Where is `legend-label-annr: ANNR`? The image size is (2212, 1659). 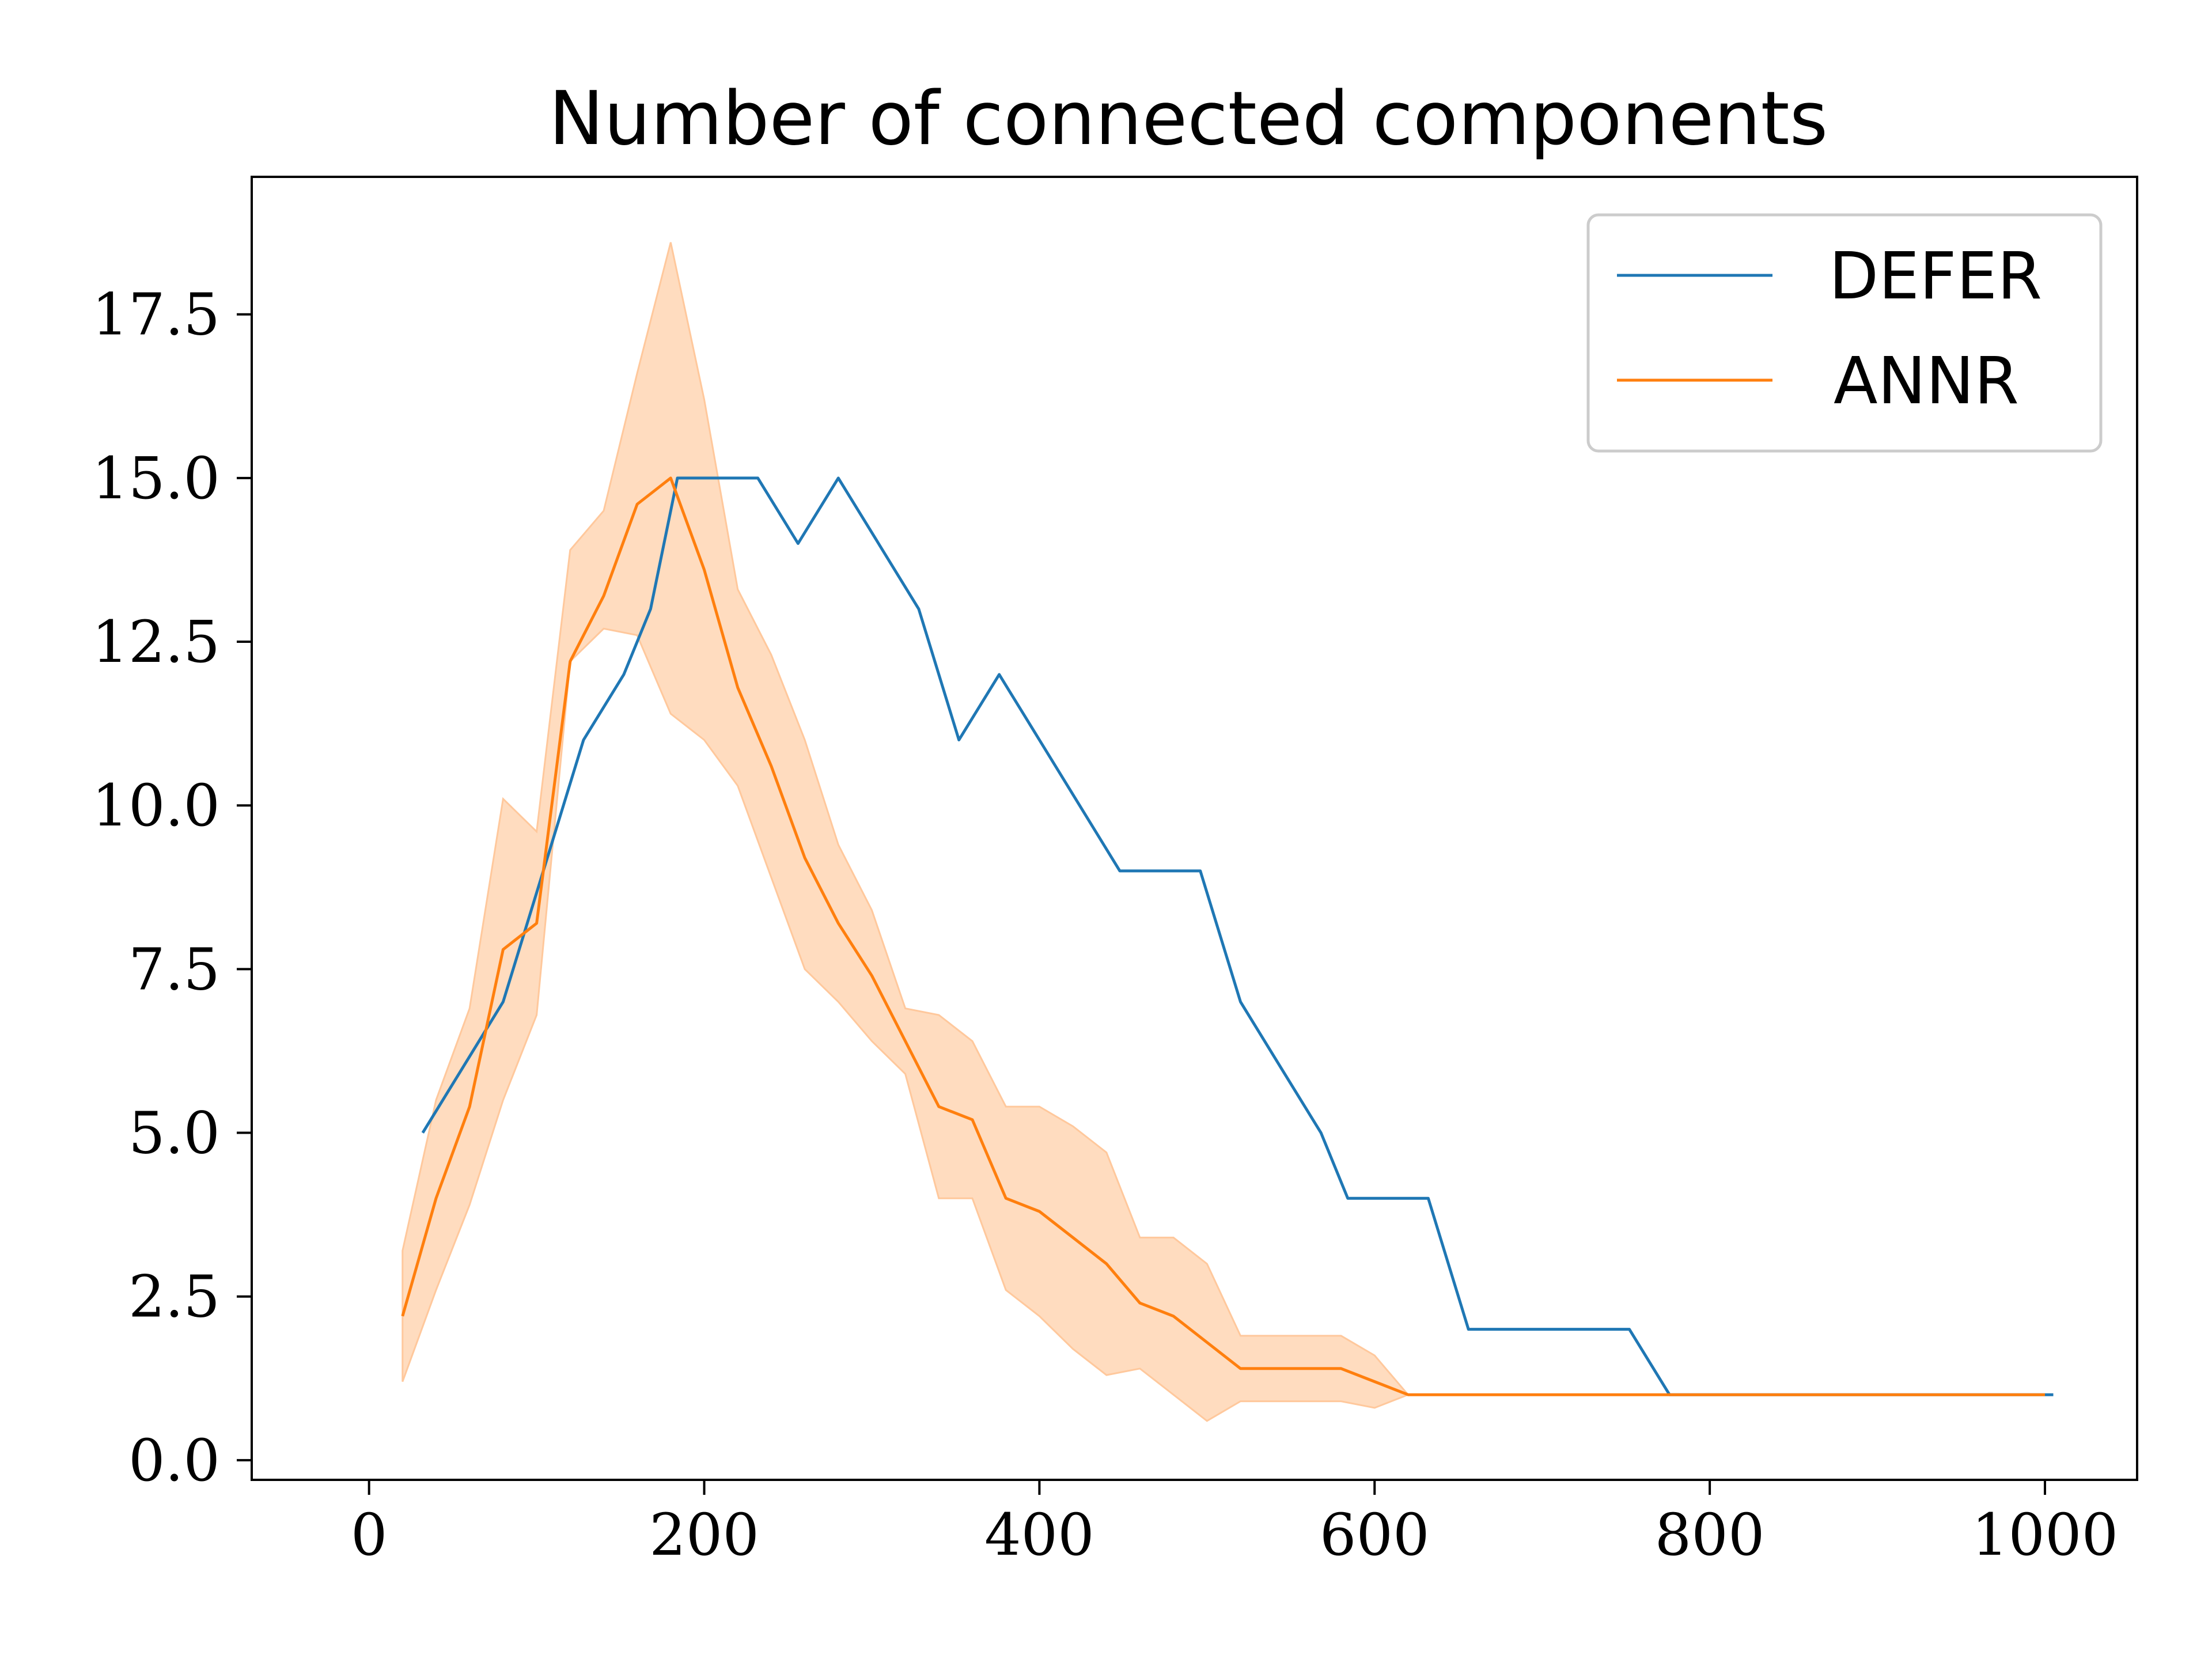
legend-label-annr: ANNR is located at coordinates (1926, 381).